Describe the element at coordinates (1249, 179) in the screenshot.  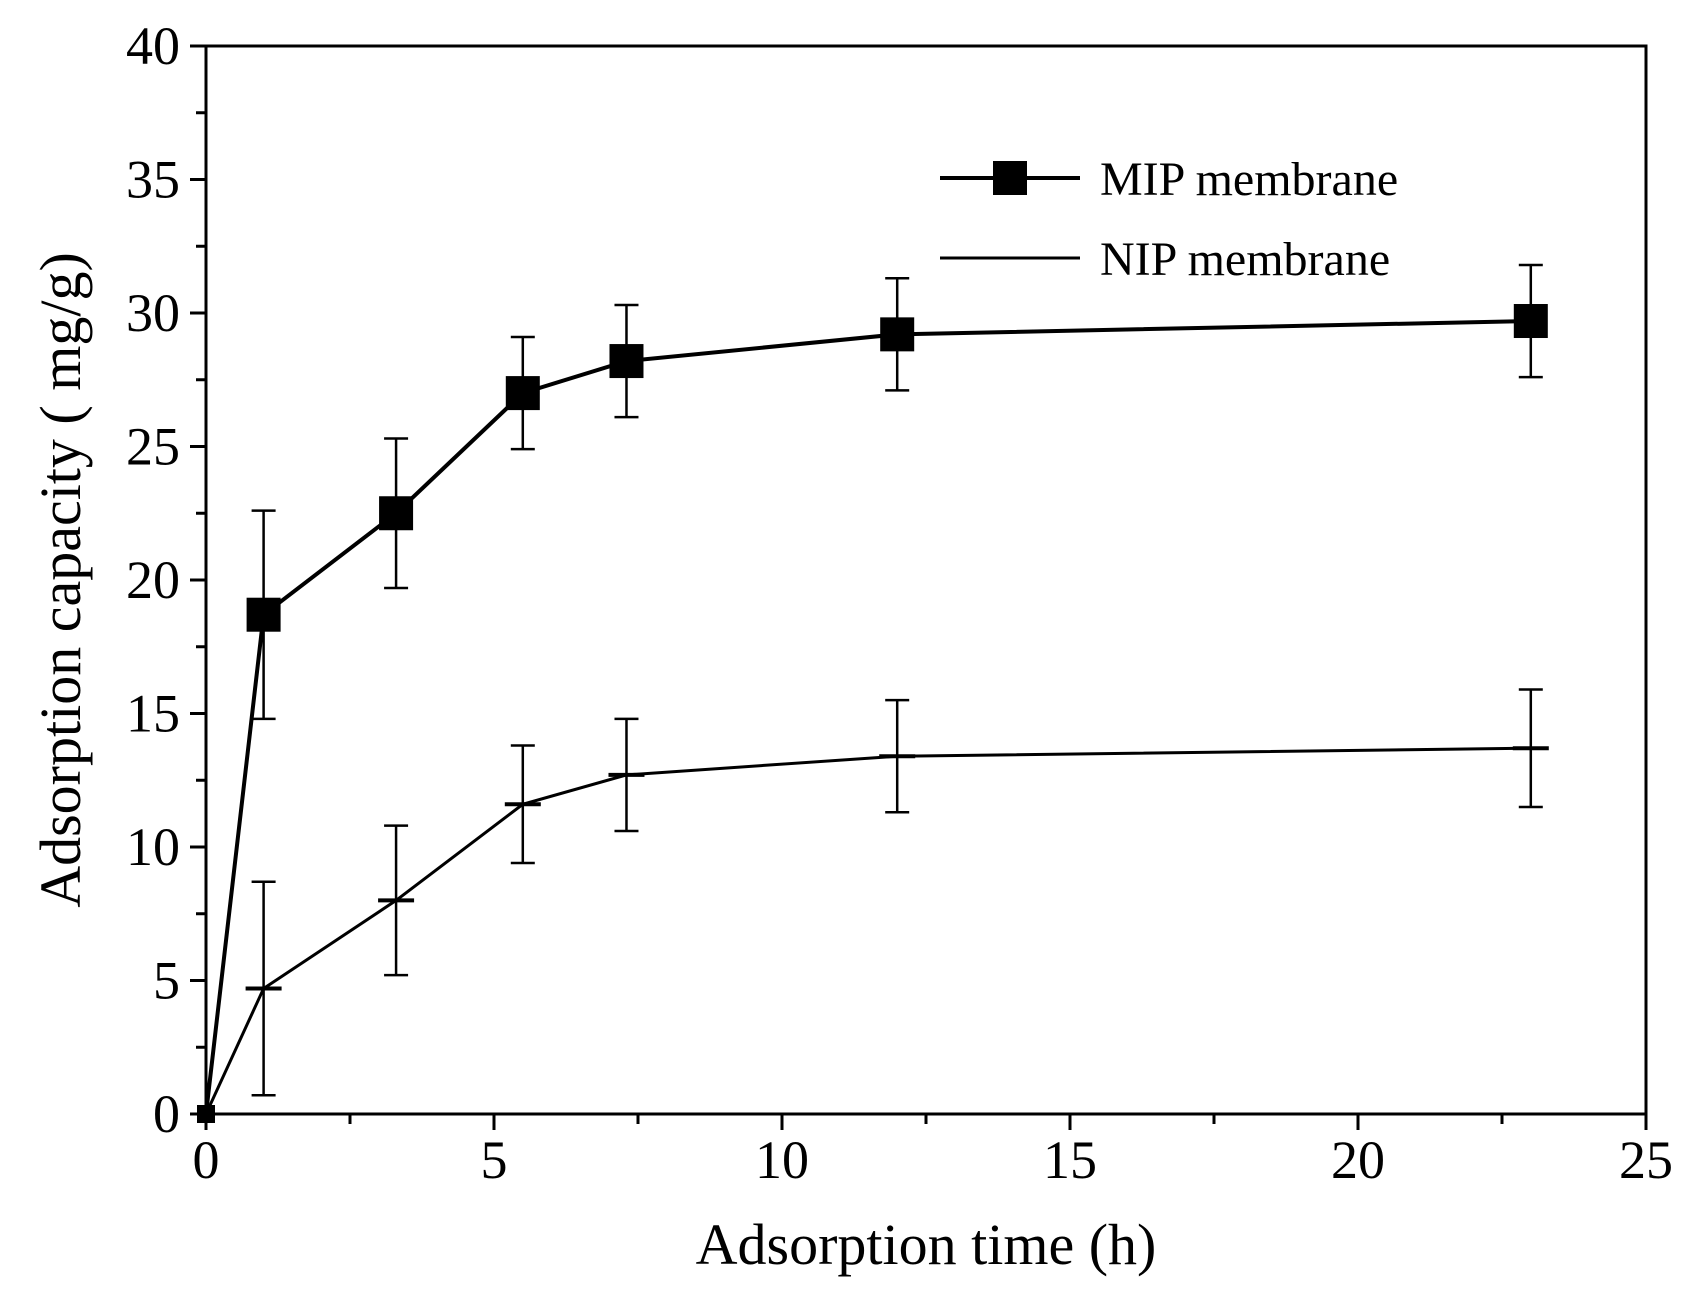
I see `legend-label: MIP membrane` at that location.